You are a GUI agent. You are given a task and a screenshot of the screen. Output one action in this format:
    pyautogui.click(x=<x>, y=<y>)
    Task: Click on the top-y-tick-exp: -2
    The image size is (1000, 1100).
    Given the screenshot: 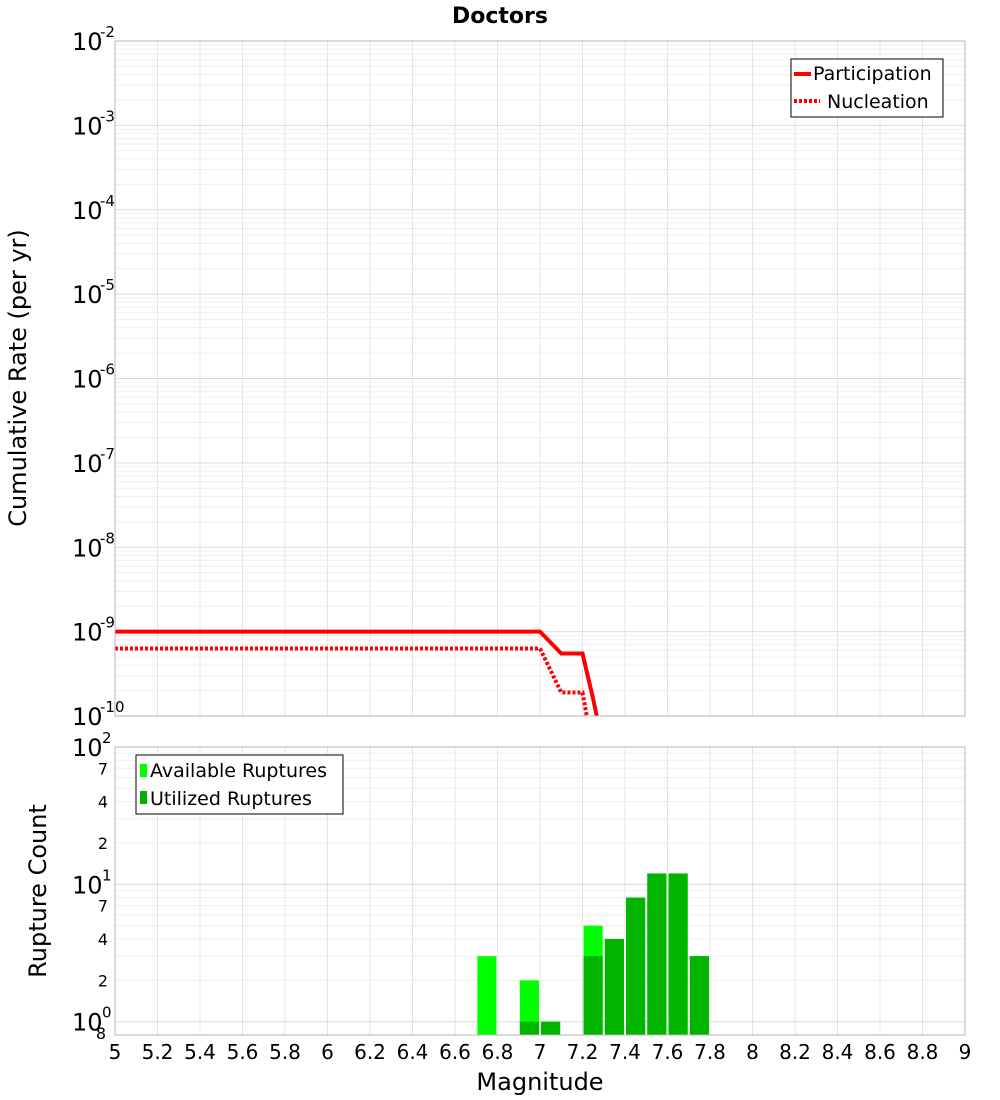 What is the action you would take?
    pyautogui.click(x=107, y=32)
    